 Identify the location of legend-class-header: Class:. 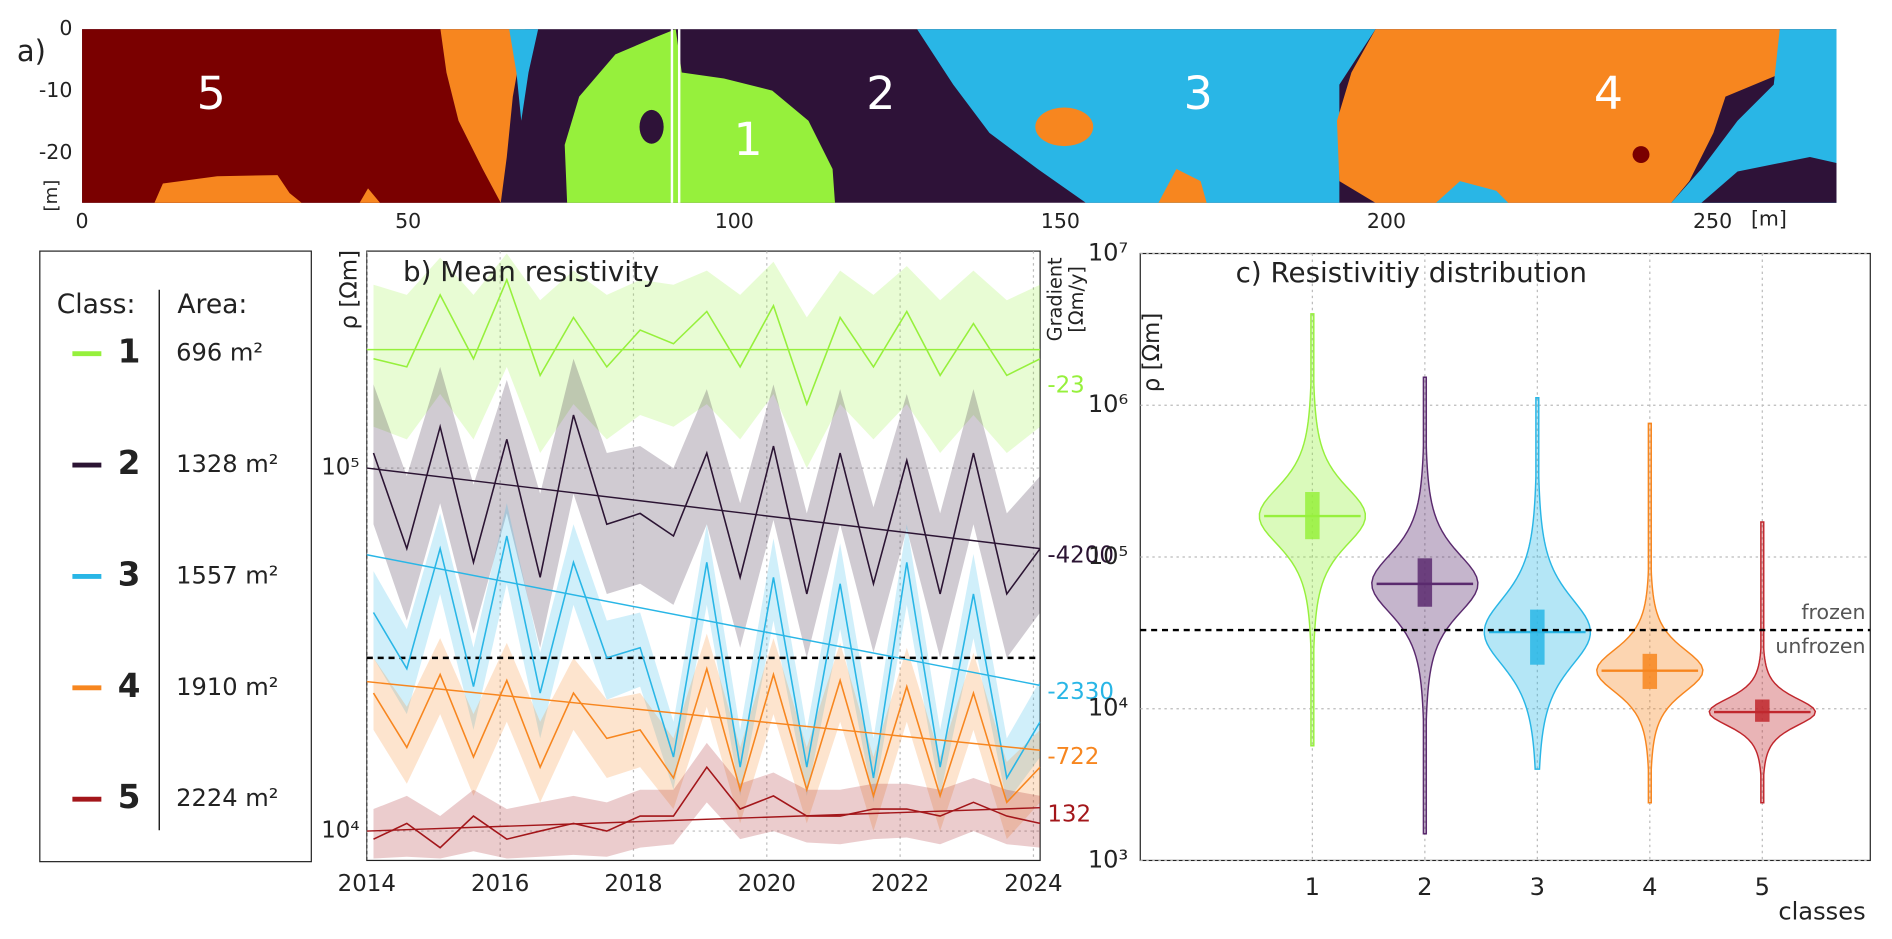
(96, 304).